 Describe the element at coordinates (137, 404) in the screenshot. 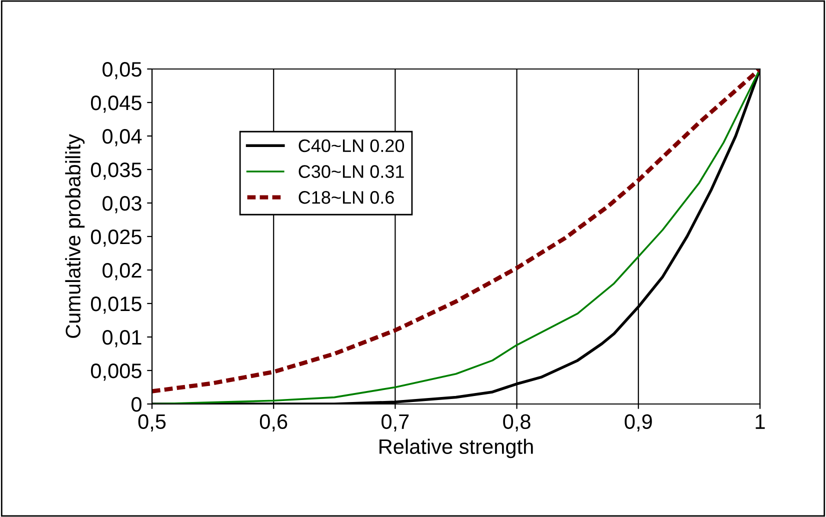

I see `y-tick-label: 0` at that location.